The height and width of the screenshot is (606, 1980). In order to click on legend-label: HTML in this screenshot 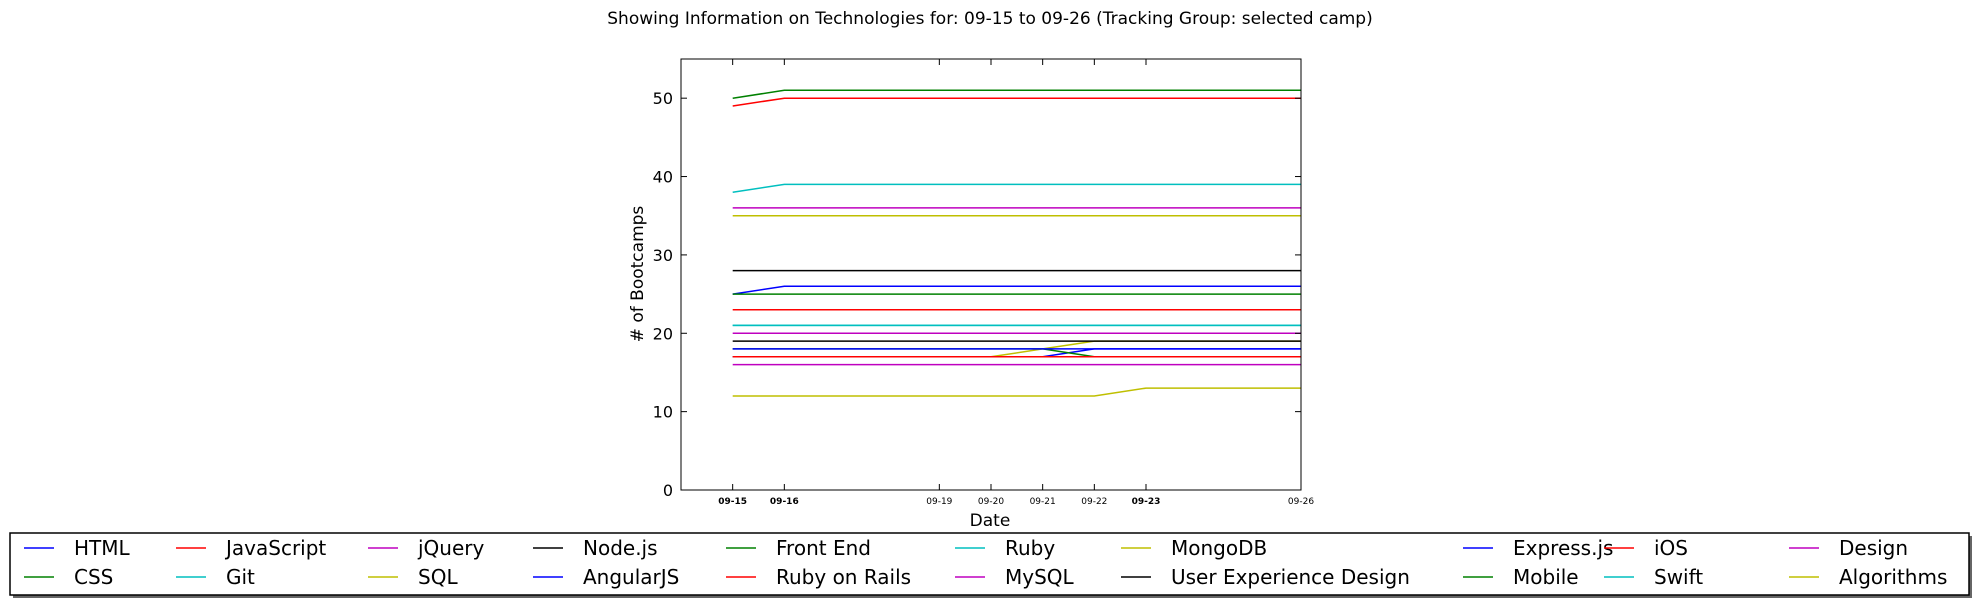, I will do `click(102, 548)`.